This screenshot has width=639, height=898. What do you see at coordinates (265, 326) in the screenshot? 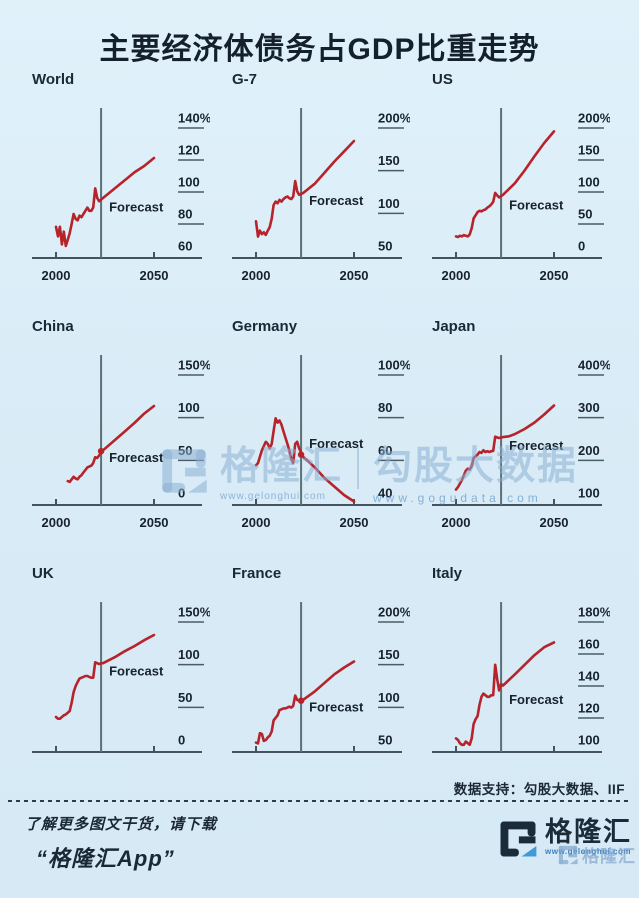
I see `chart-title-germany: Germany` at bounding box center [265, 326].